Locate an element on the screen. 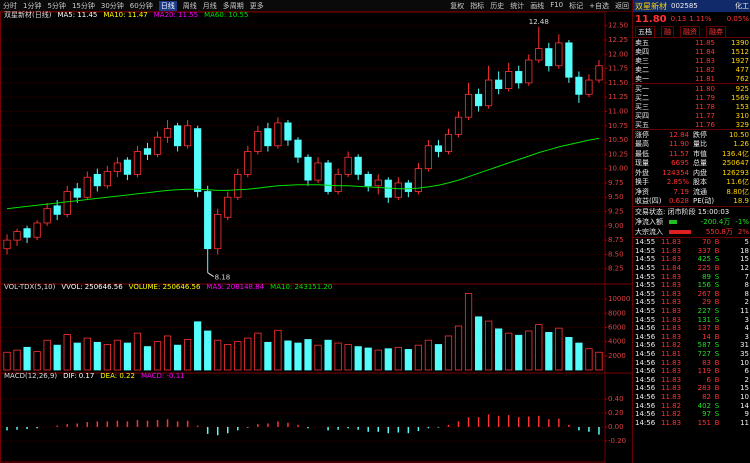 The image size is (750, 463). panel-tabs: 五档融融资 融券 is located at coordinates (691, 31).